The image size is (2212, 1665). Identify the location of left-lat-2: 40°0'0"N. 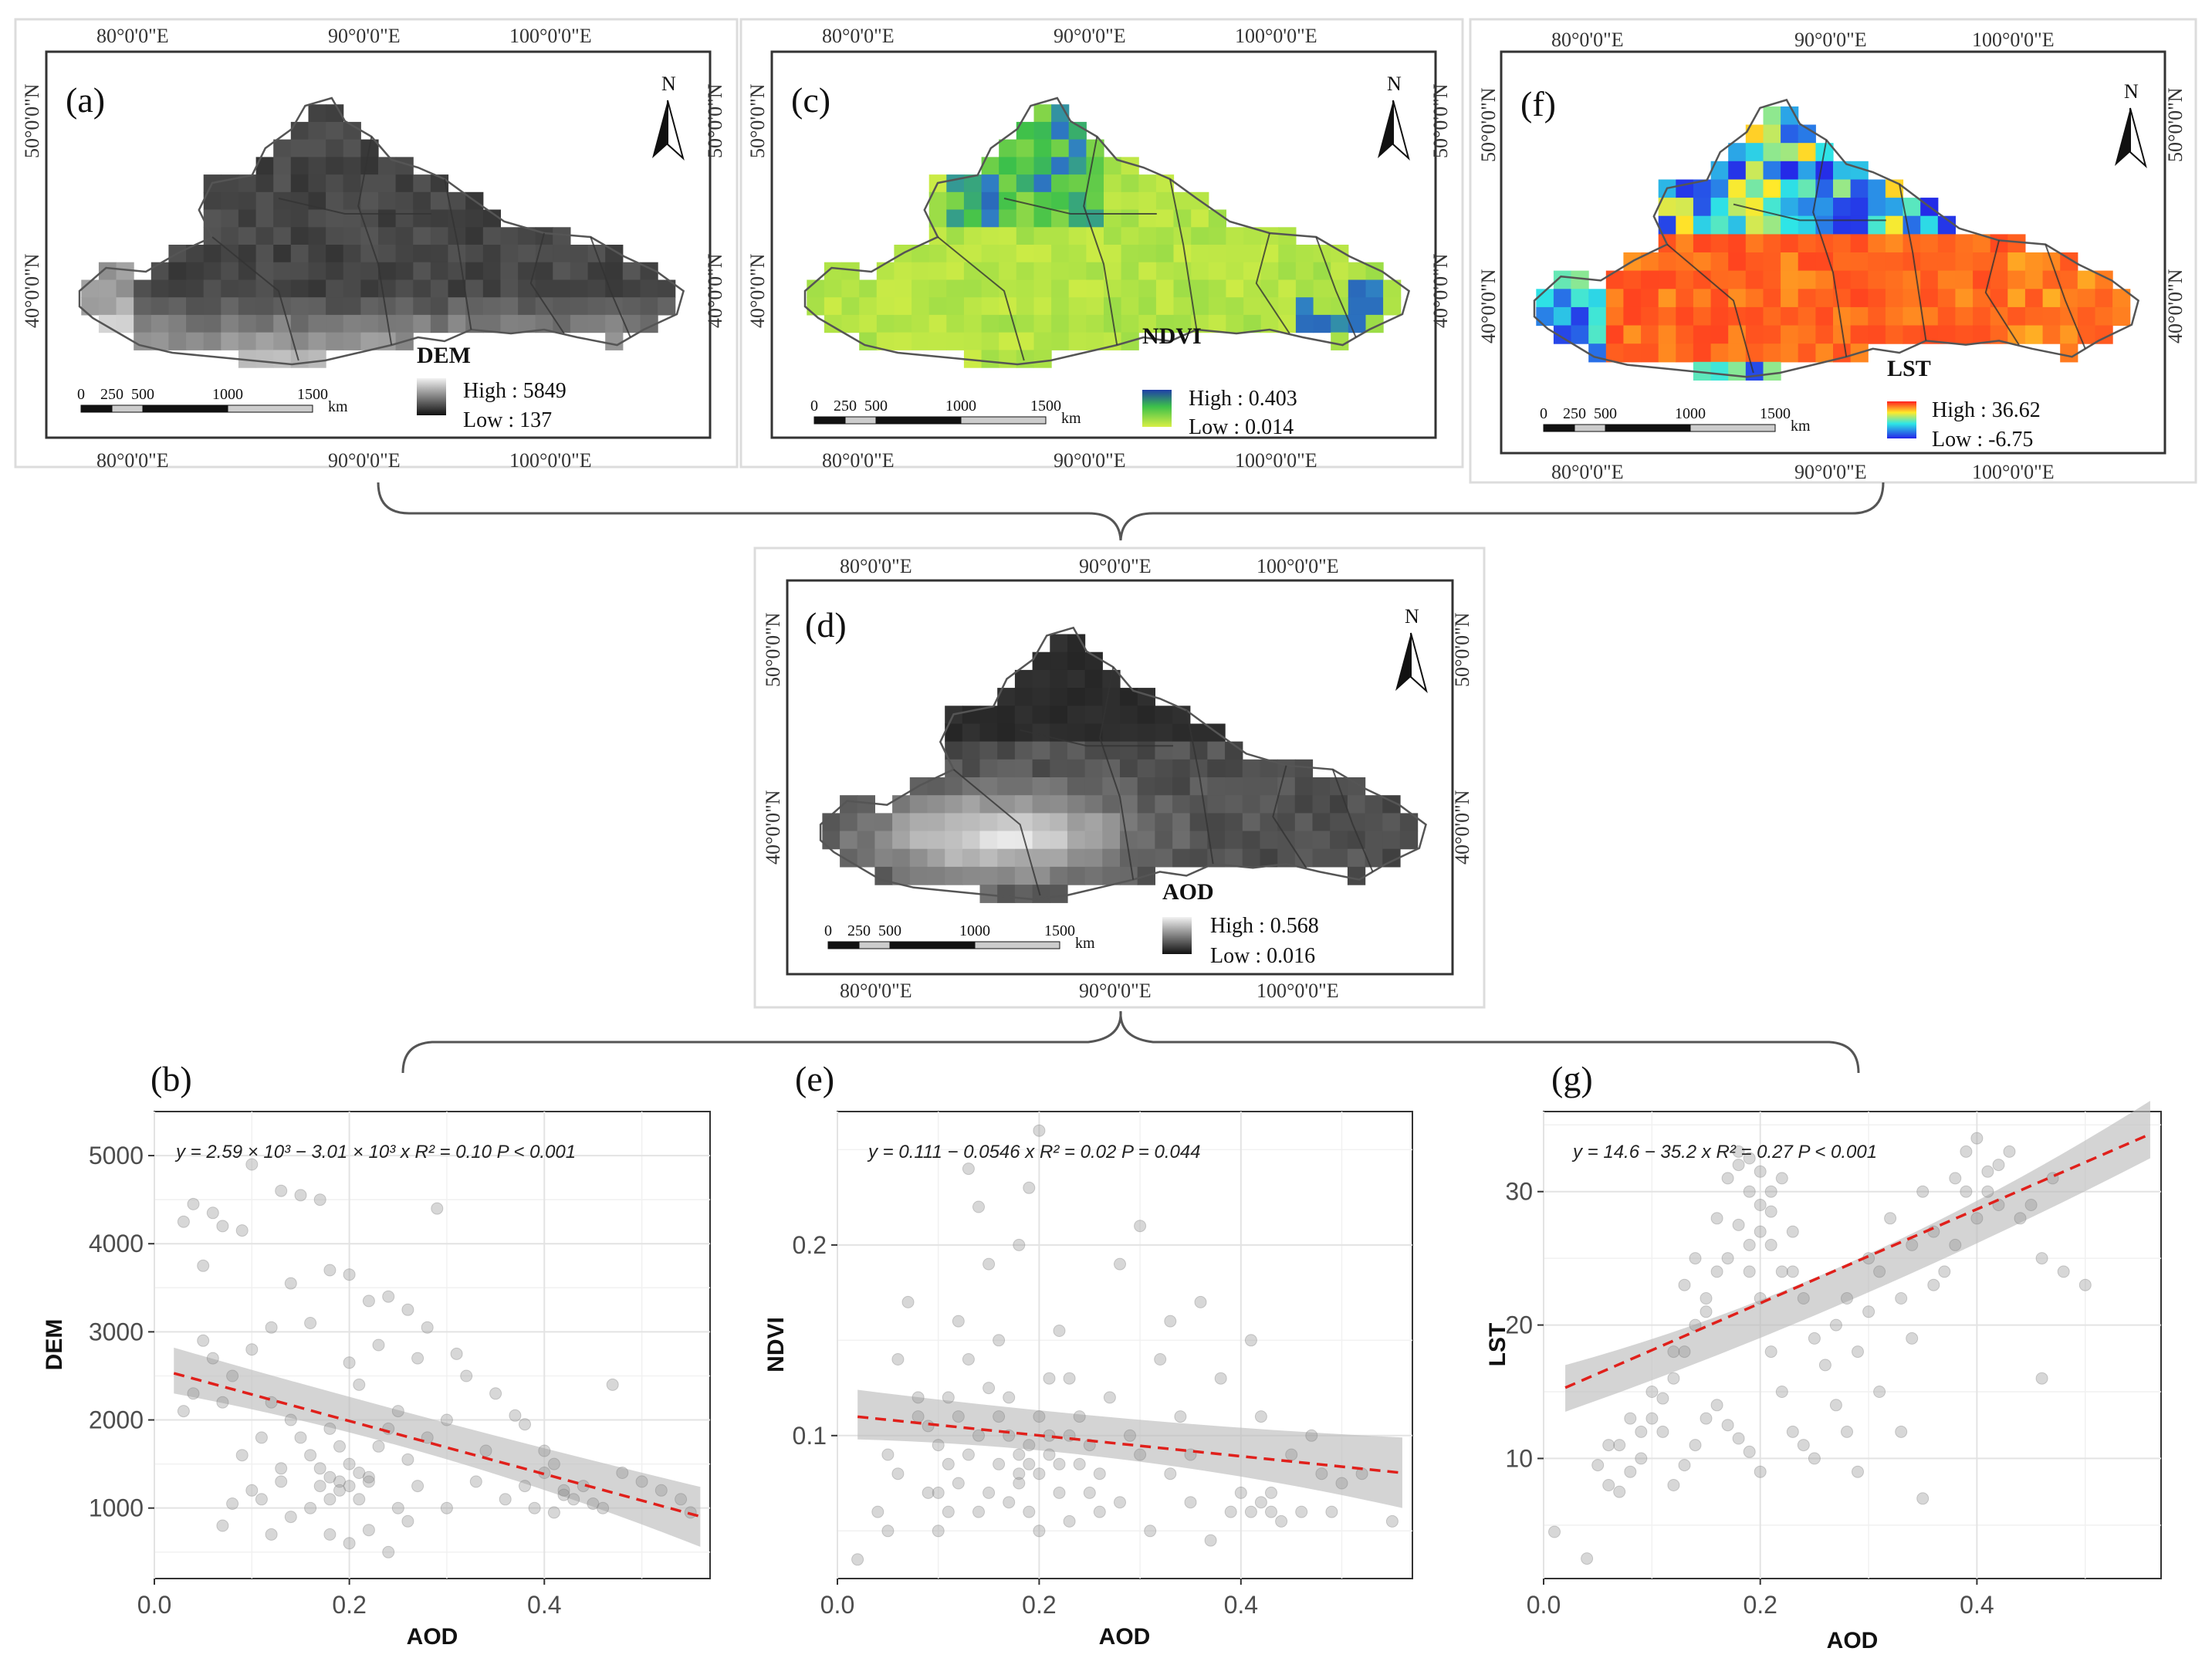
(773, 828).